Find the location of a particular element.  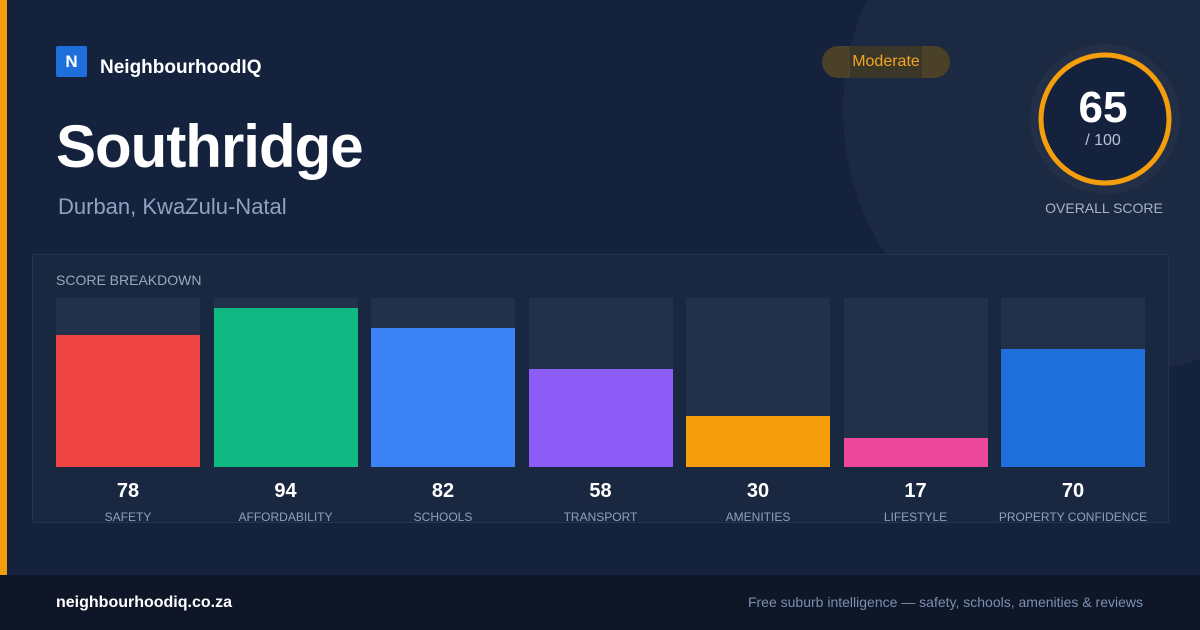

bar-column-safety: 78 SAFETY is located at coordinates (128, 411).